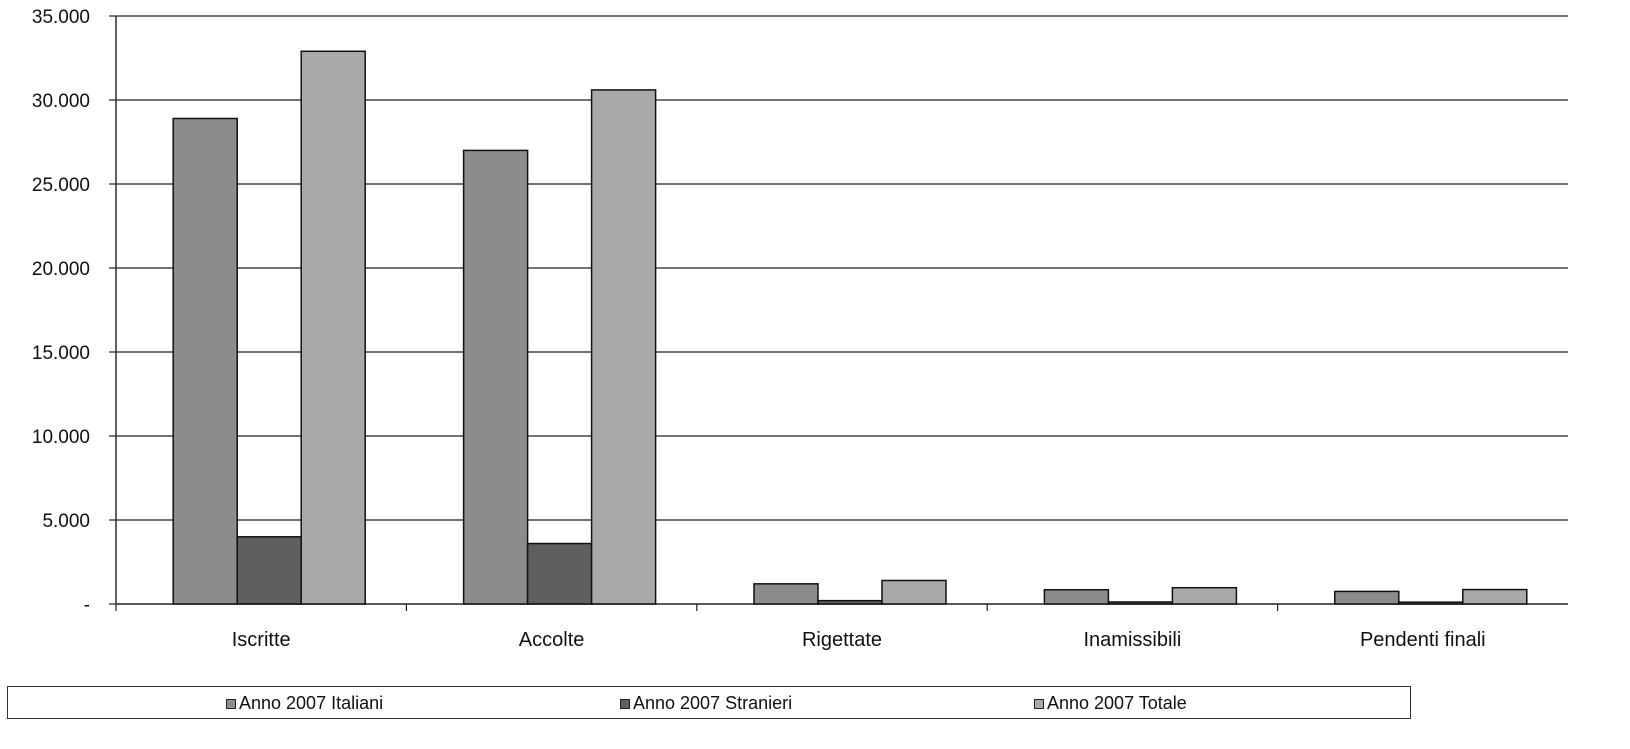 The height and width of the screenshot is (749, 1630). What do you see at coordinates (61, 353) in the screenshot?
I see `y-tick-label: 15.000` at bounding box center [61, 353].